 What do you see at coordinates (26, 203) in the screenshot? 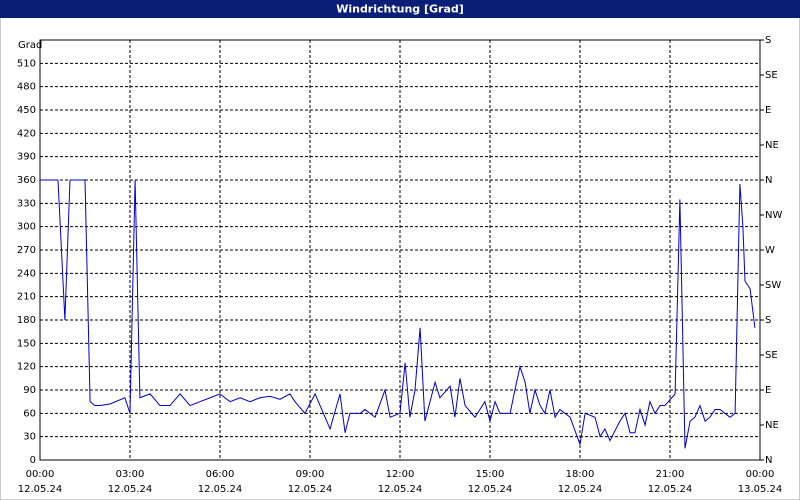
I see `y-tick-label: 330` at bounding box center [26, 203].